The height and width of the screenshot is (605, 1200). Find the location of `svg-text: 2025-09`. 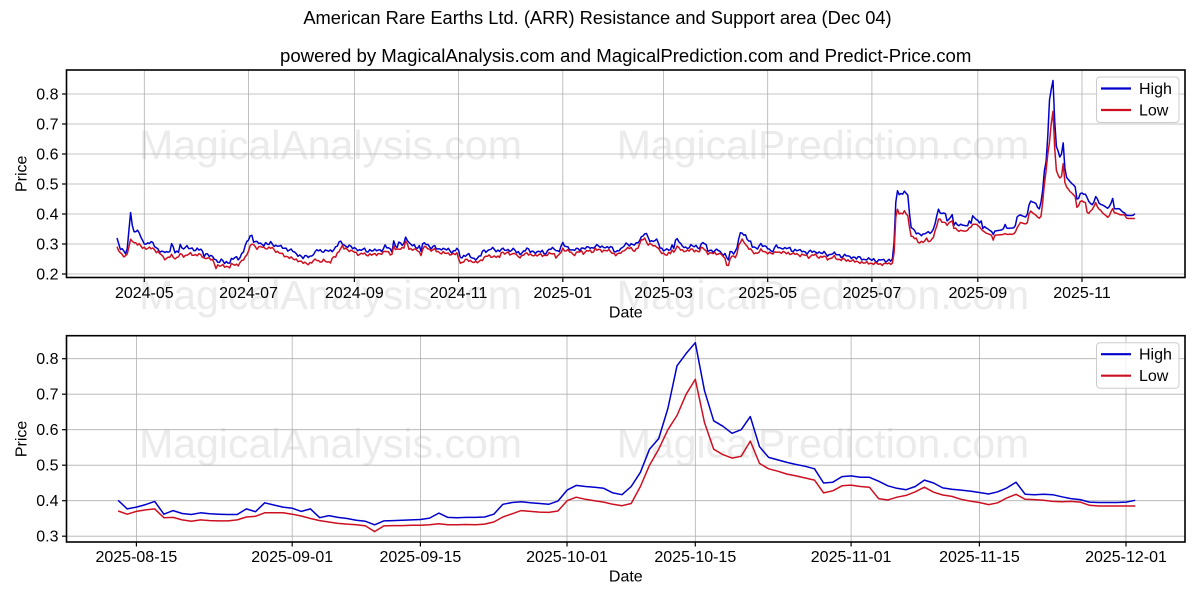

svg-text: 2025-09 is located at coordinates (977, 293).